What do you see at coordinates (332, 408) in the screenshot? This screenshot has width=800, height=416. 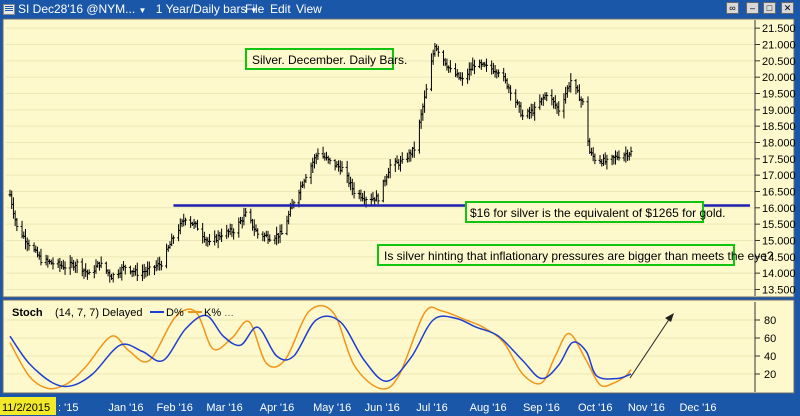 I see `date-label: May '16` at bounding box center [332, 408].